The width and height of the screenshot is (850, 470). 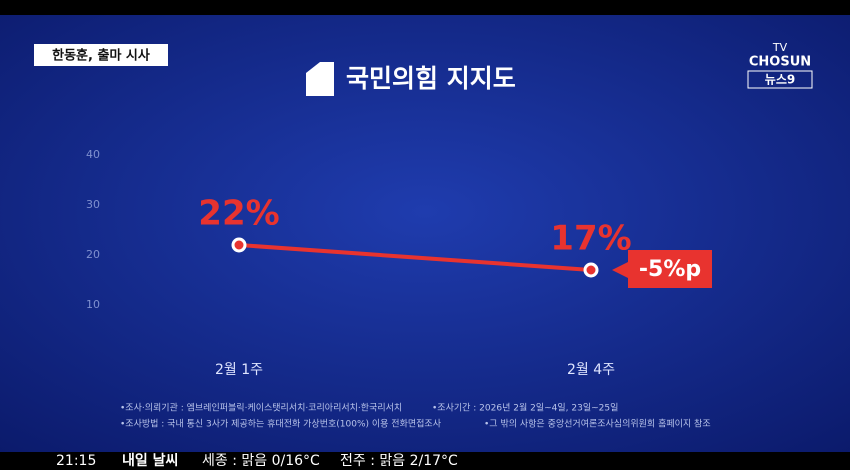 I want to click on logo-chosun: CHOSUN, so click(x=780, y=62).